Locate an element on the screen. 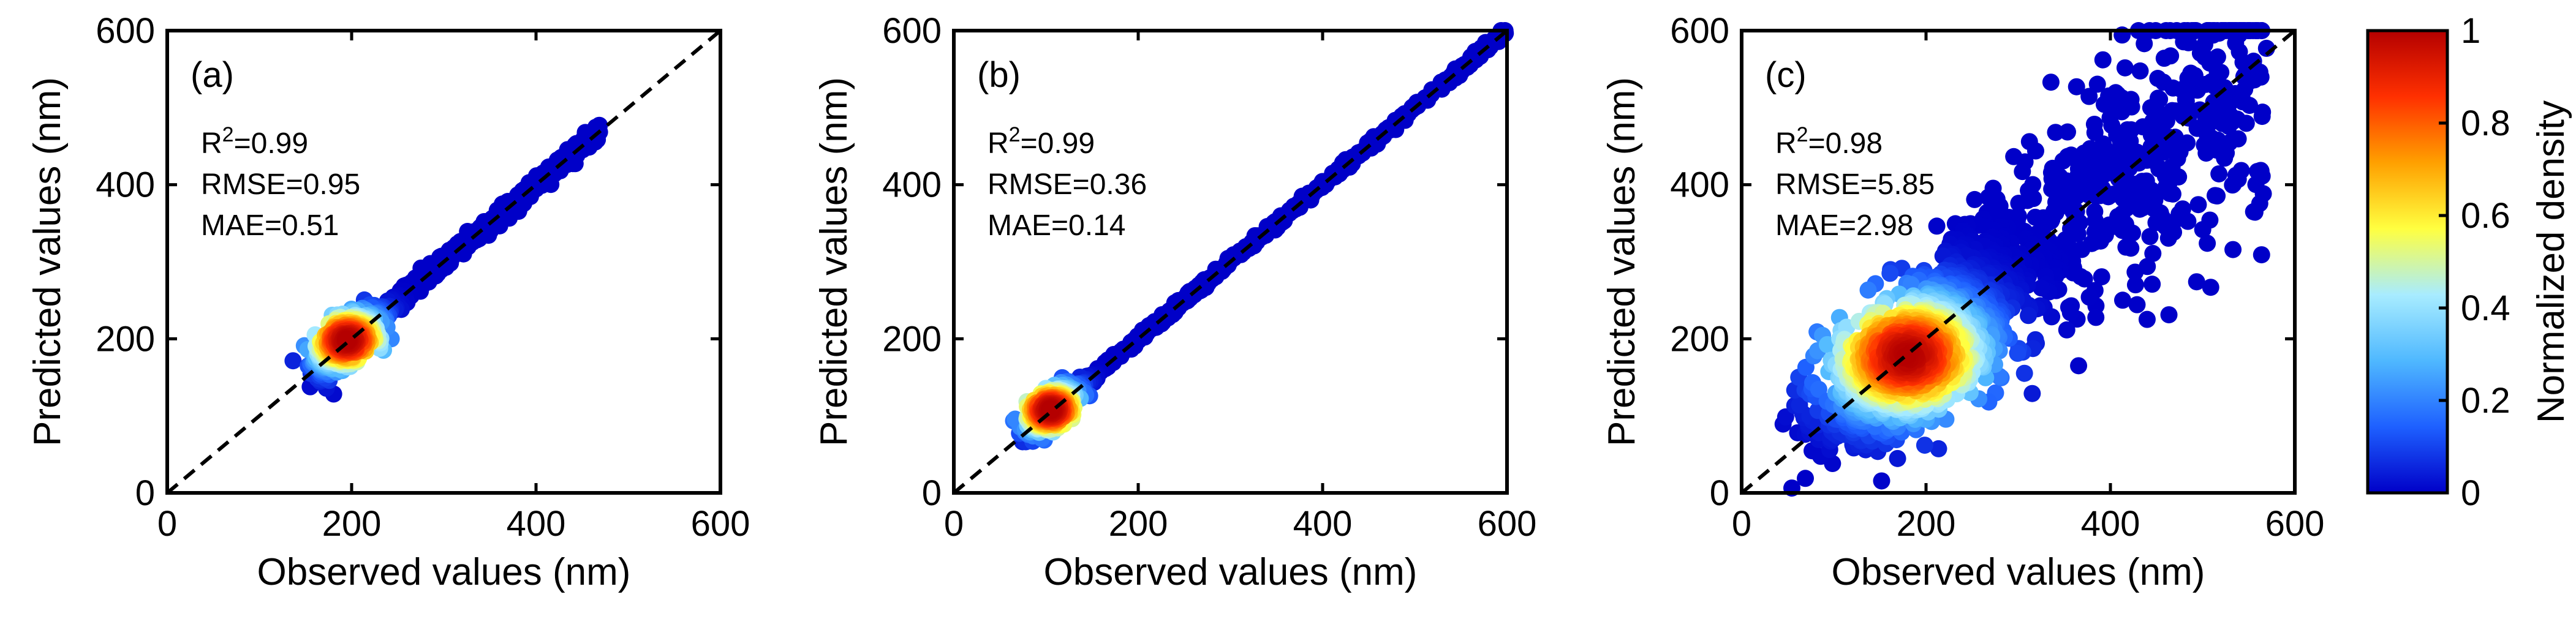  colorbar-ticks: 0 0.2 0.4 0.6 0.8 1 is located at coordinates (2474, 262).